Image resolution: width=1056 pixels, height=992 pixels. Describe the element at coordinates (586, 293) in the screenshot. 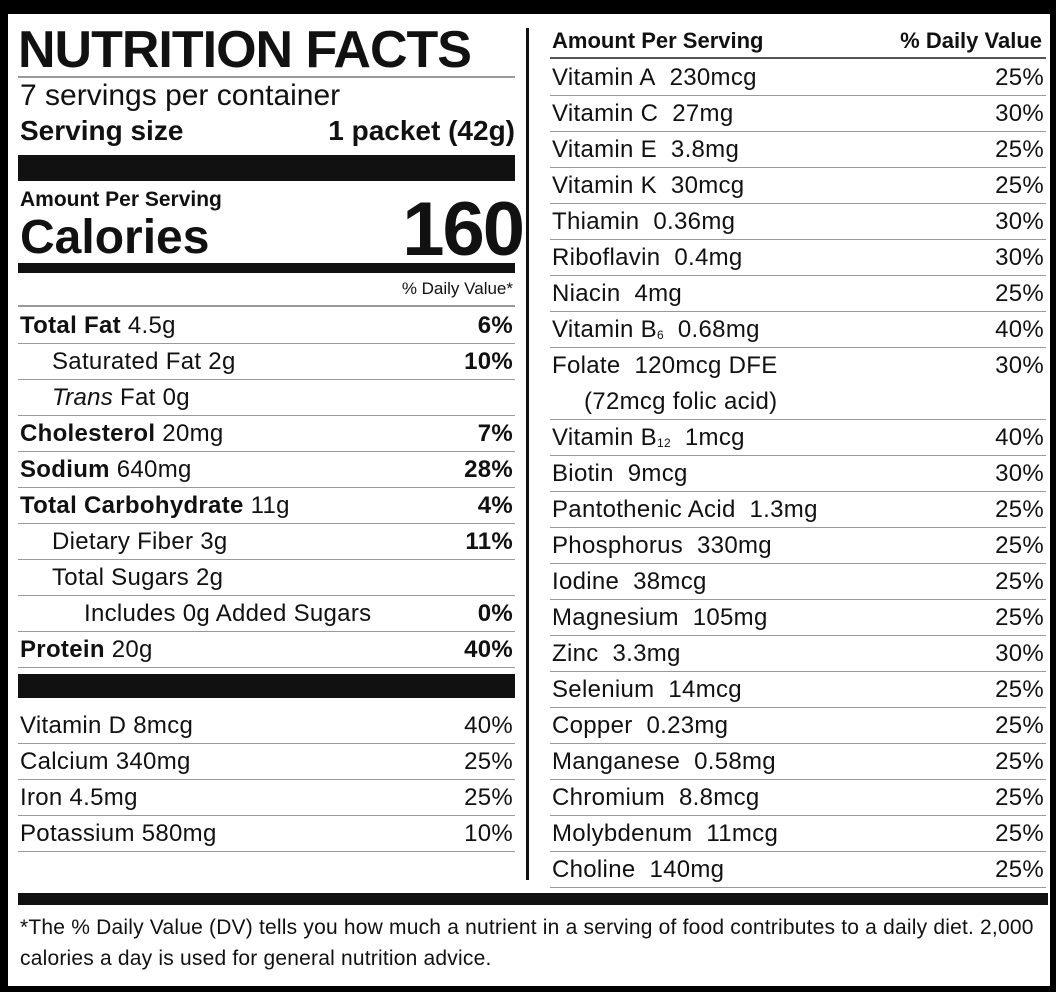

I see `vitamin-name: Niacin` at that location.